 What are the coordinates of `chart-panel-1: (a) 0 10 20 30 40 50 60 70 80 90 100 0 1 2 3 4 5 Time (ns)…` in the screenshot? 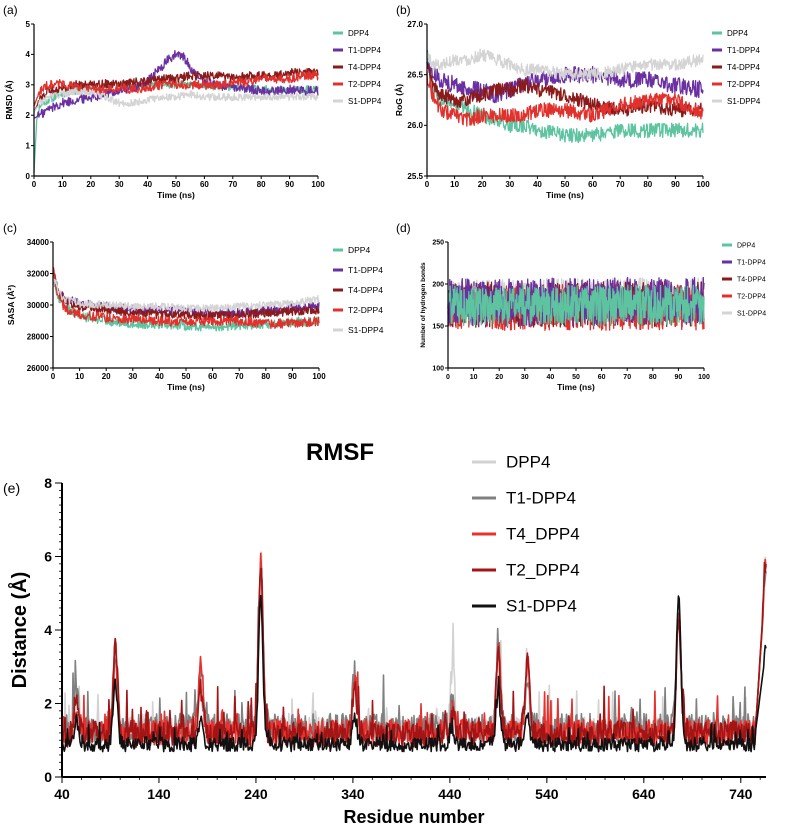 It's located at (192, 101).